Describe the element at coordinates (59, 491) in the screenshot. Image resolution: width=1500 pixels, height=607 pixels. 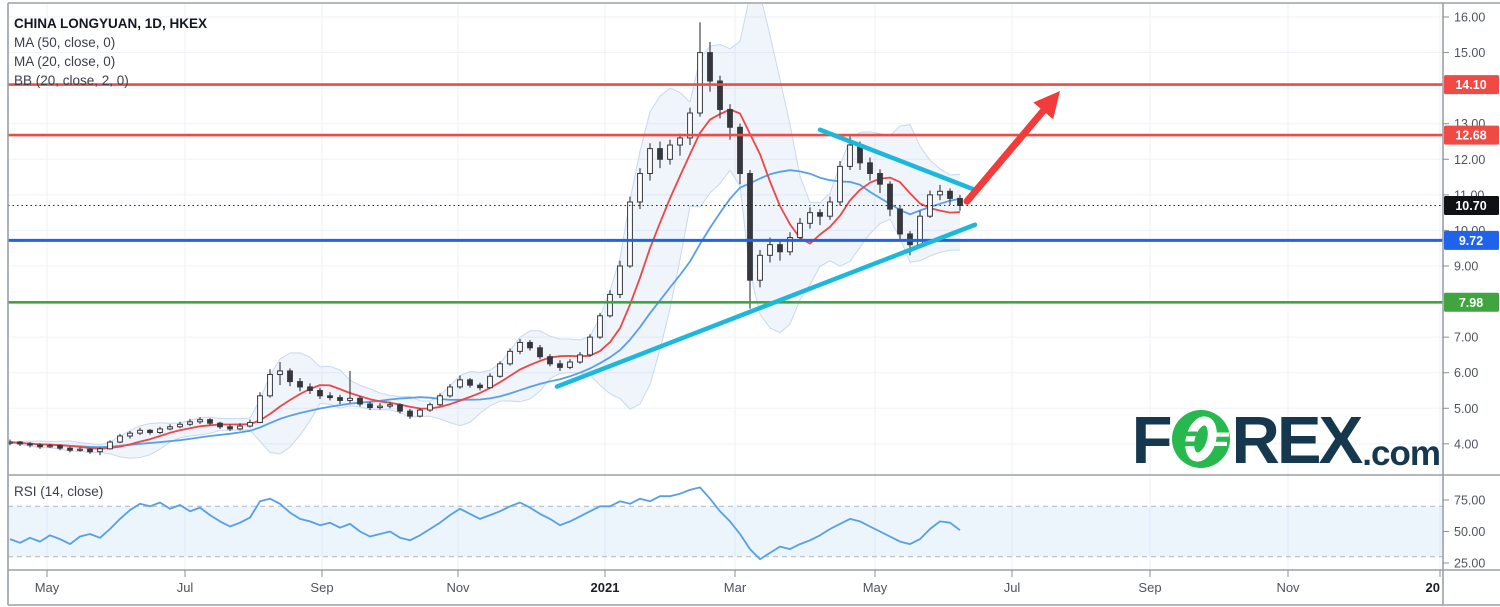
I see `rsi-indicator-label: RSI (14, close)` at that location.